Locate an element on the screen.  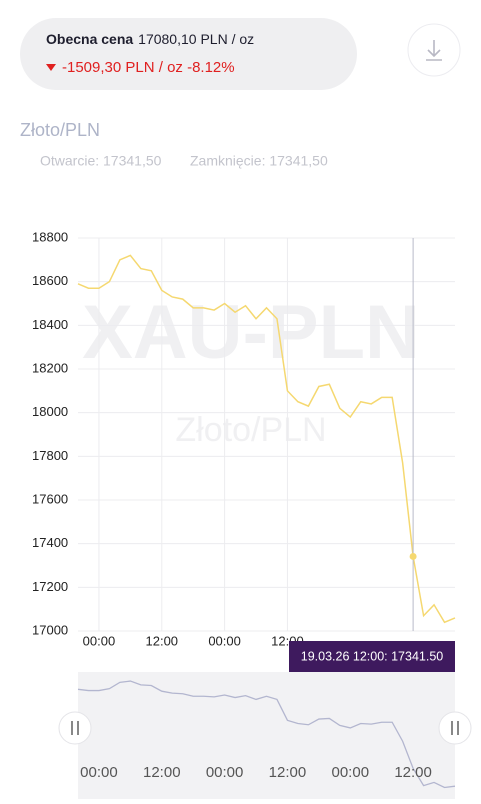
navigator-line is located at coordinates (266, 734).